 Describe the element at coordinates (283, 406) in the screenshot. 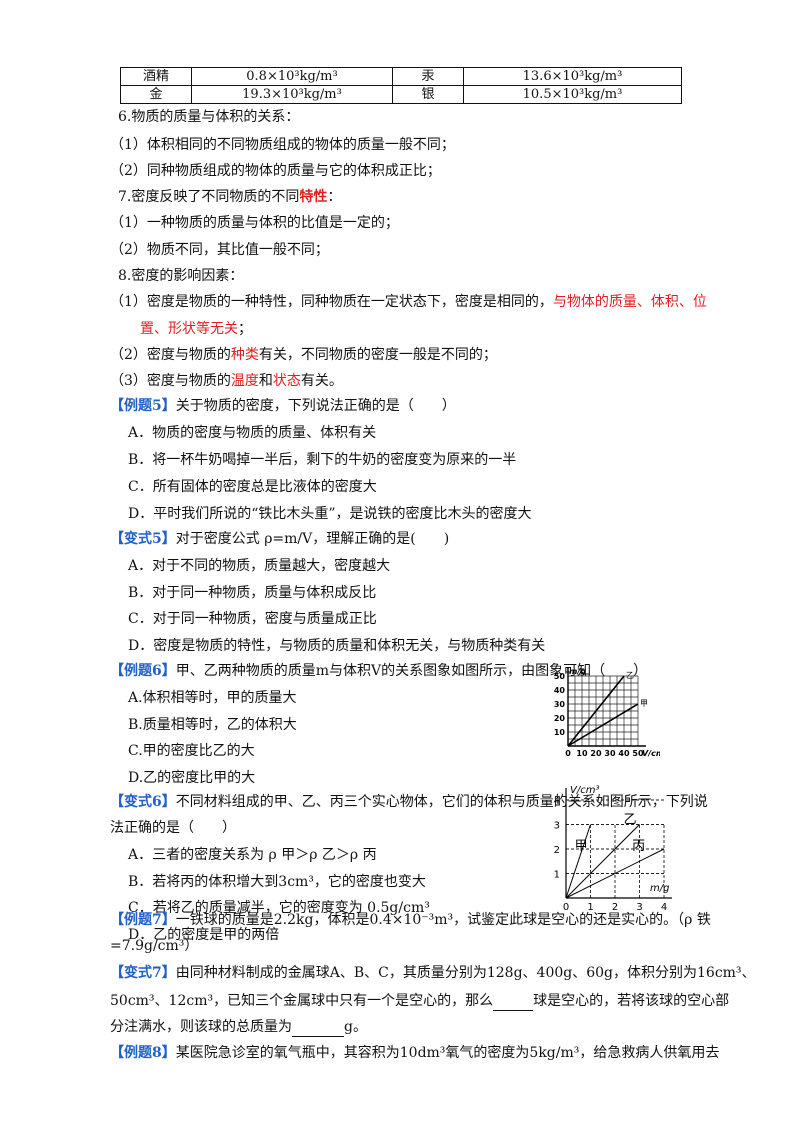

I see `question-example-5: 【例题5】关于物质的密度，下列说法正确的是（ ）` at that location.